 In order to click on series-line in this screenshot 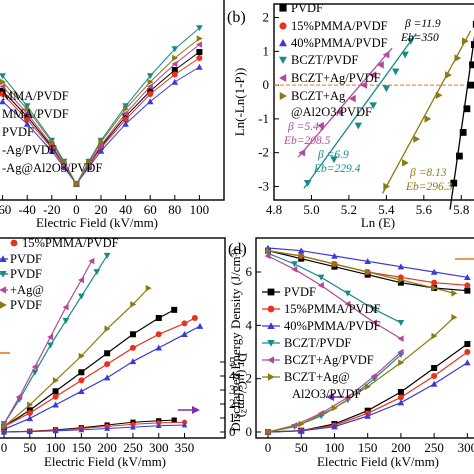, I will do `click(334, 297)`.